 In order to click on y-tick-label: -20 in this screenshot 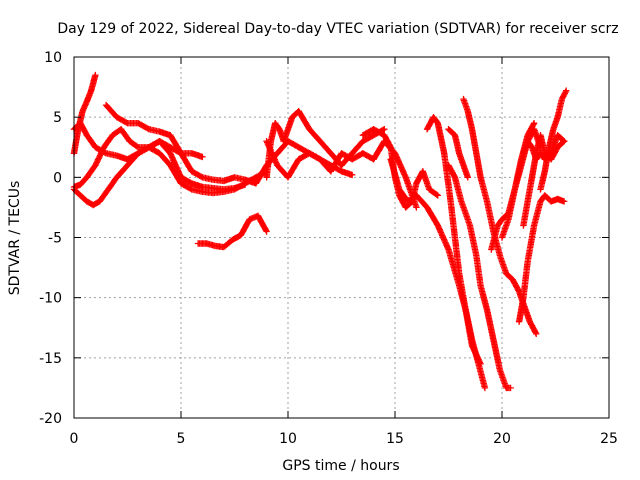, I will do `click(50, 419)`.